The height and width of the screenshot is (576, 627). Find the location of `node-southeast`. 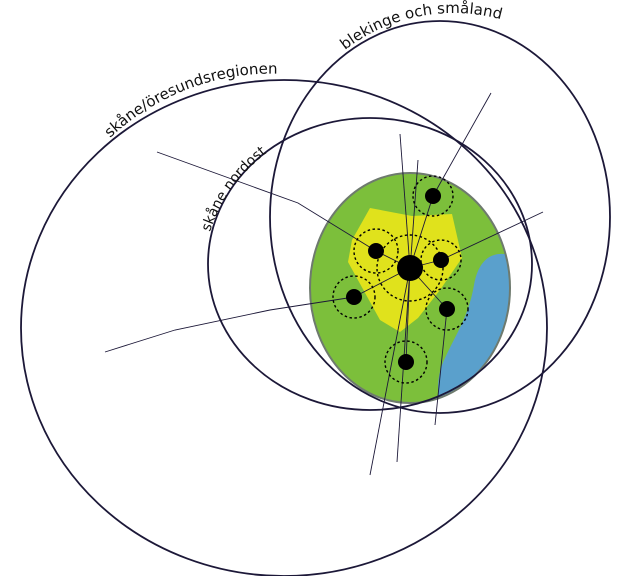

node-southeast is located at coordinates (447, 309).